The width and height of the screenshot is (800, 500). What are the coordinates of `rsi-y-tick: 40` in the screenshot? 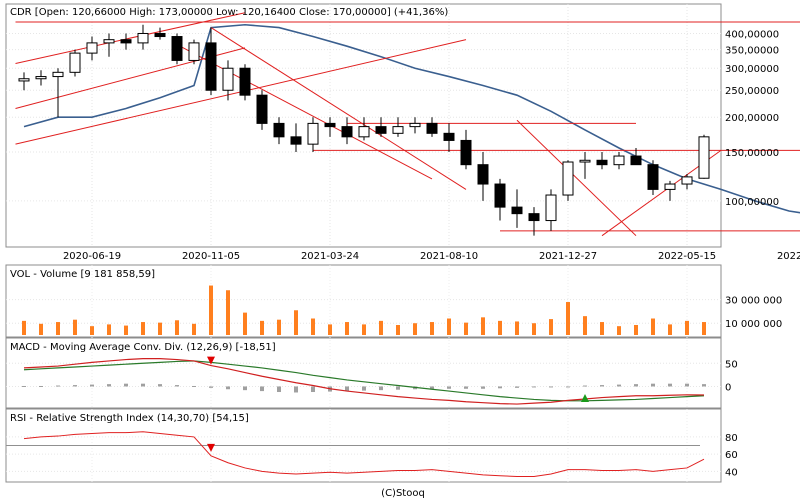 It's located at (731, 472).